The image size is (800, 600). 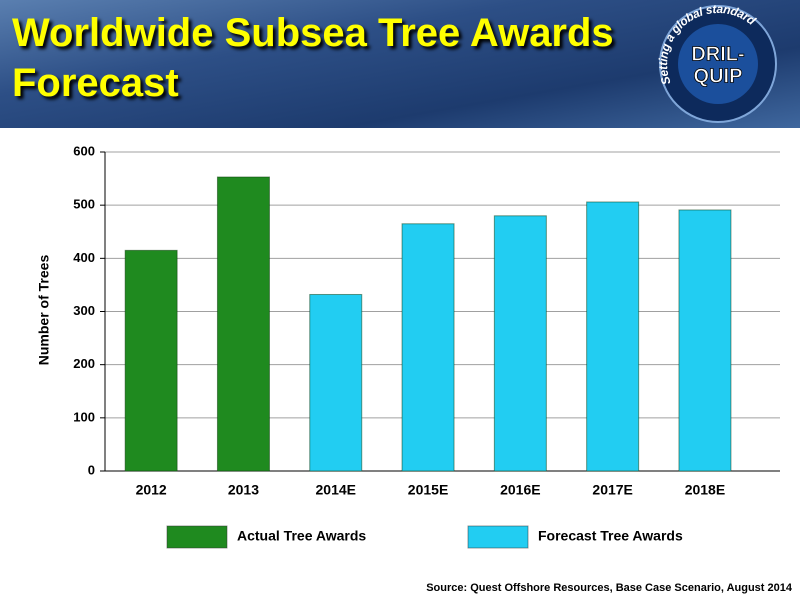 What do you see at coordinates (520, 490) in the screenshot?
I see `x-tick-label: 2016E` at bounding box center [520, 490].